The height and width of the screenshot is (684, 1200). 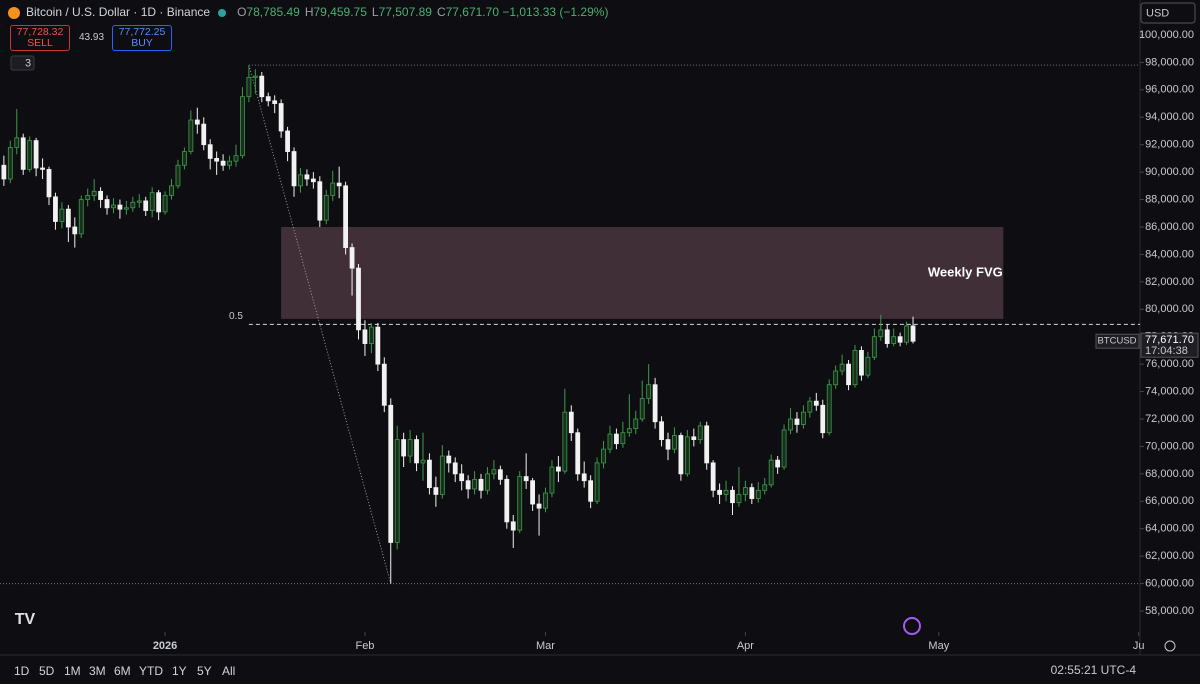 I want to click on y-tick-label: 60,000.00, so click(x=1169, y=583).